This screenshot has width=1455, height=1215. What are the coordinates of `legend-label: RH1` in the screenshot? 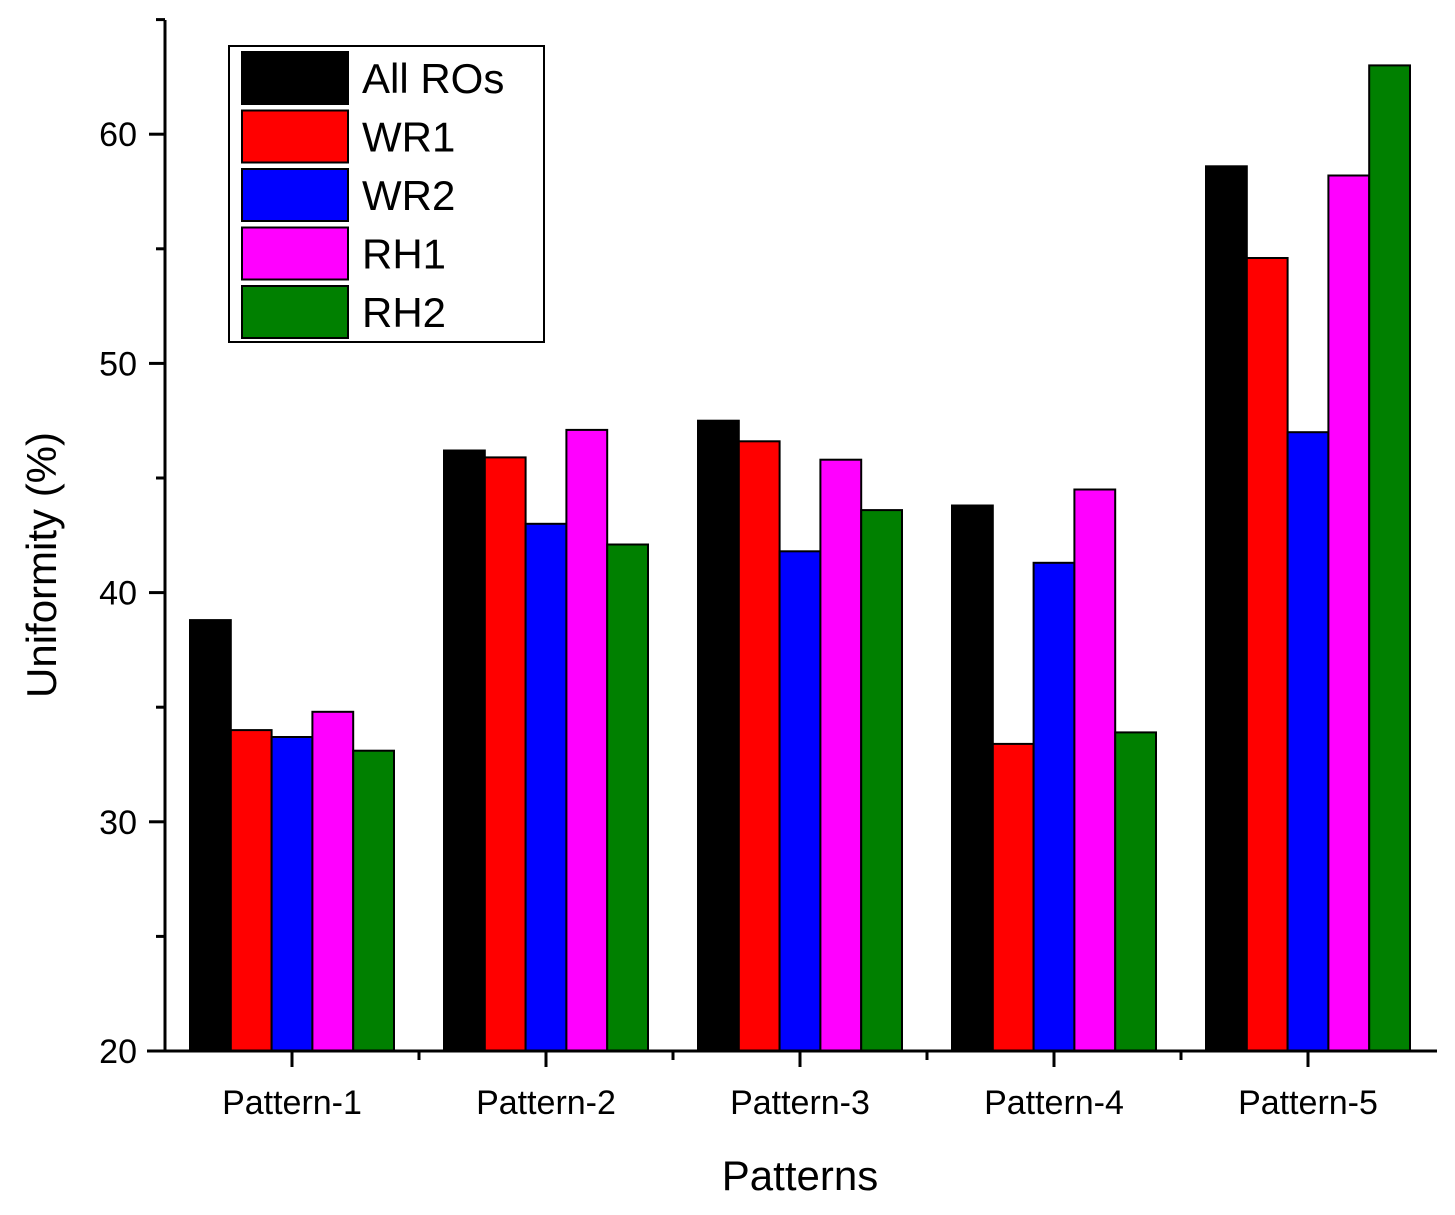 It's located at (404, 254).